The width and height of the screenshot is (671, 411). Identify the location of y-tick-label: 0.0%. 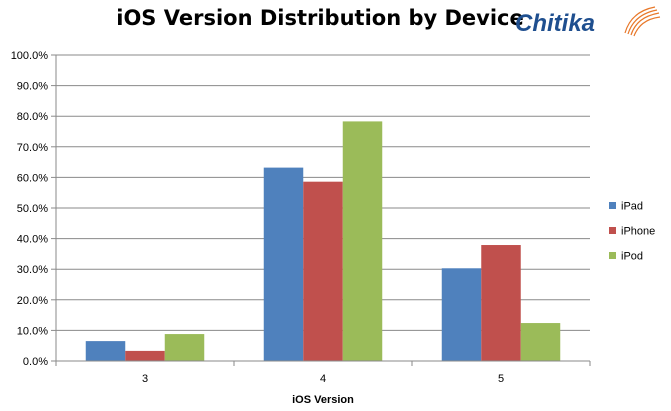
(35, 362).